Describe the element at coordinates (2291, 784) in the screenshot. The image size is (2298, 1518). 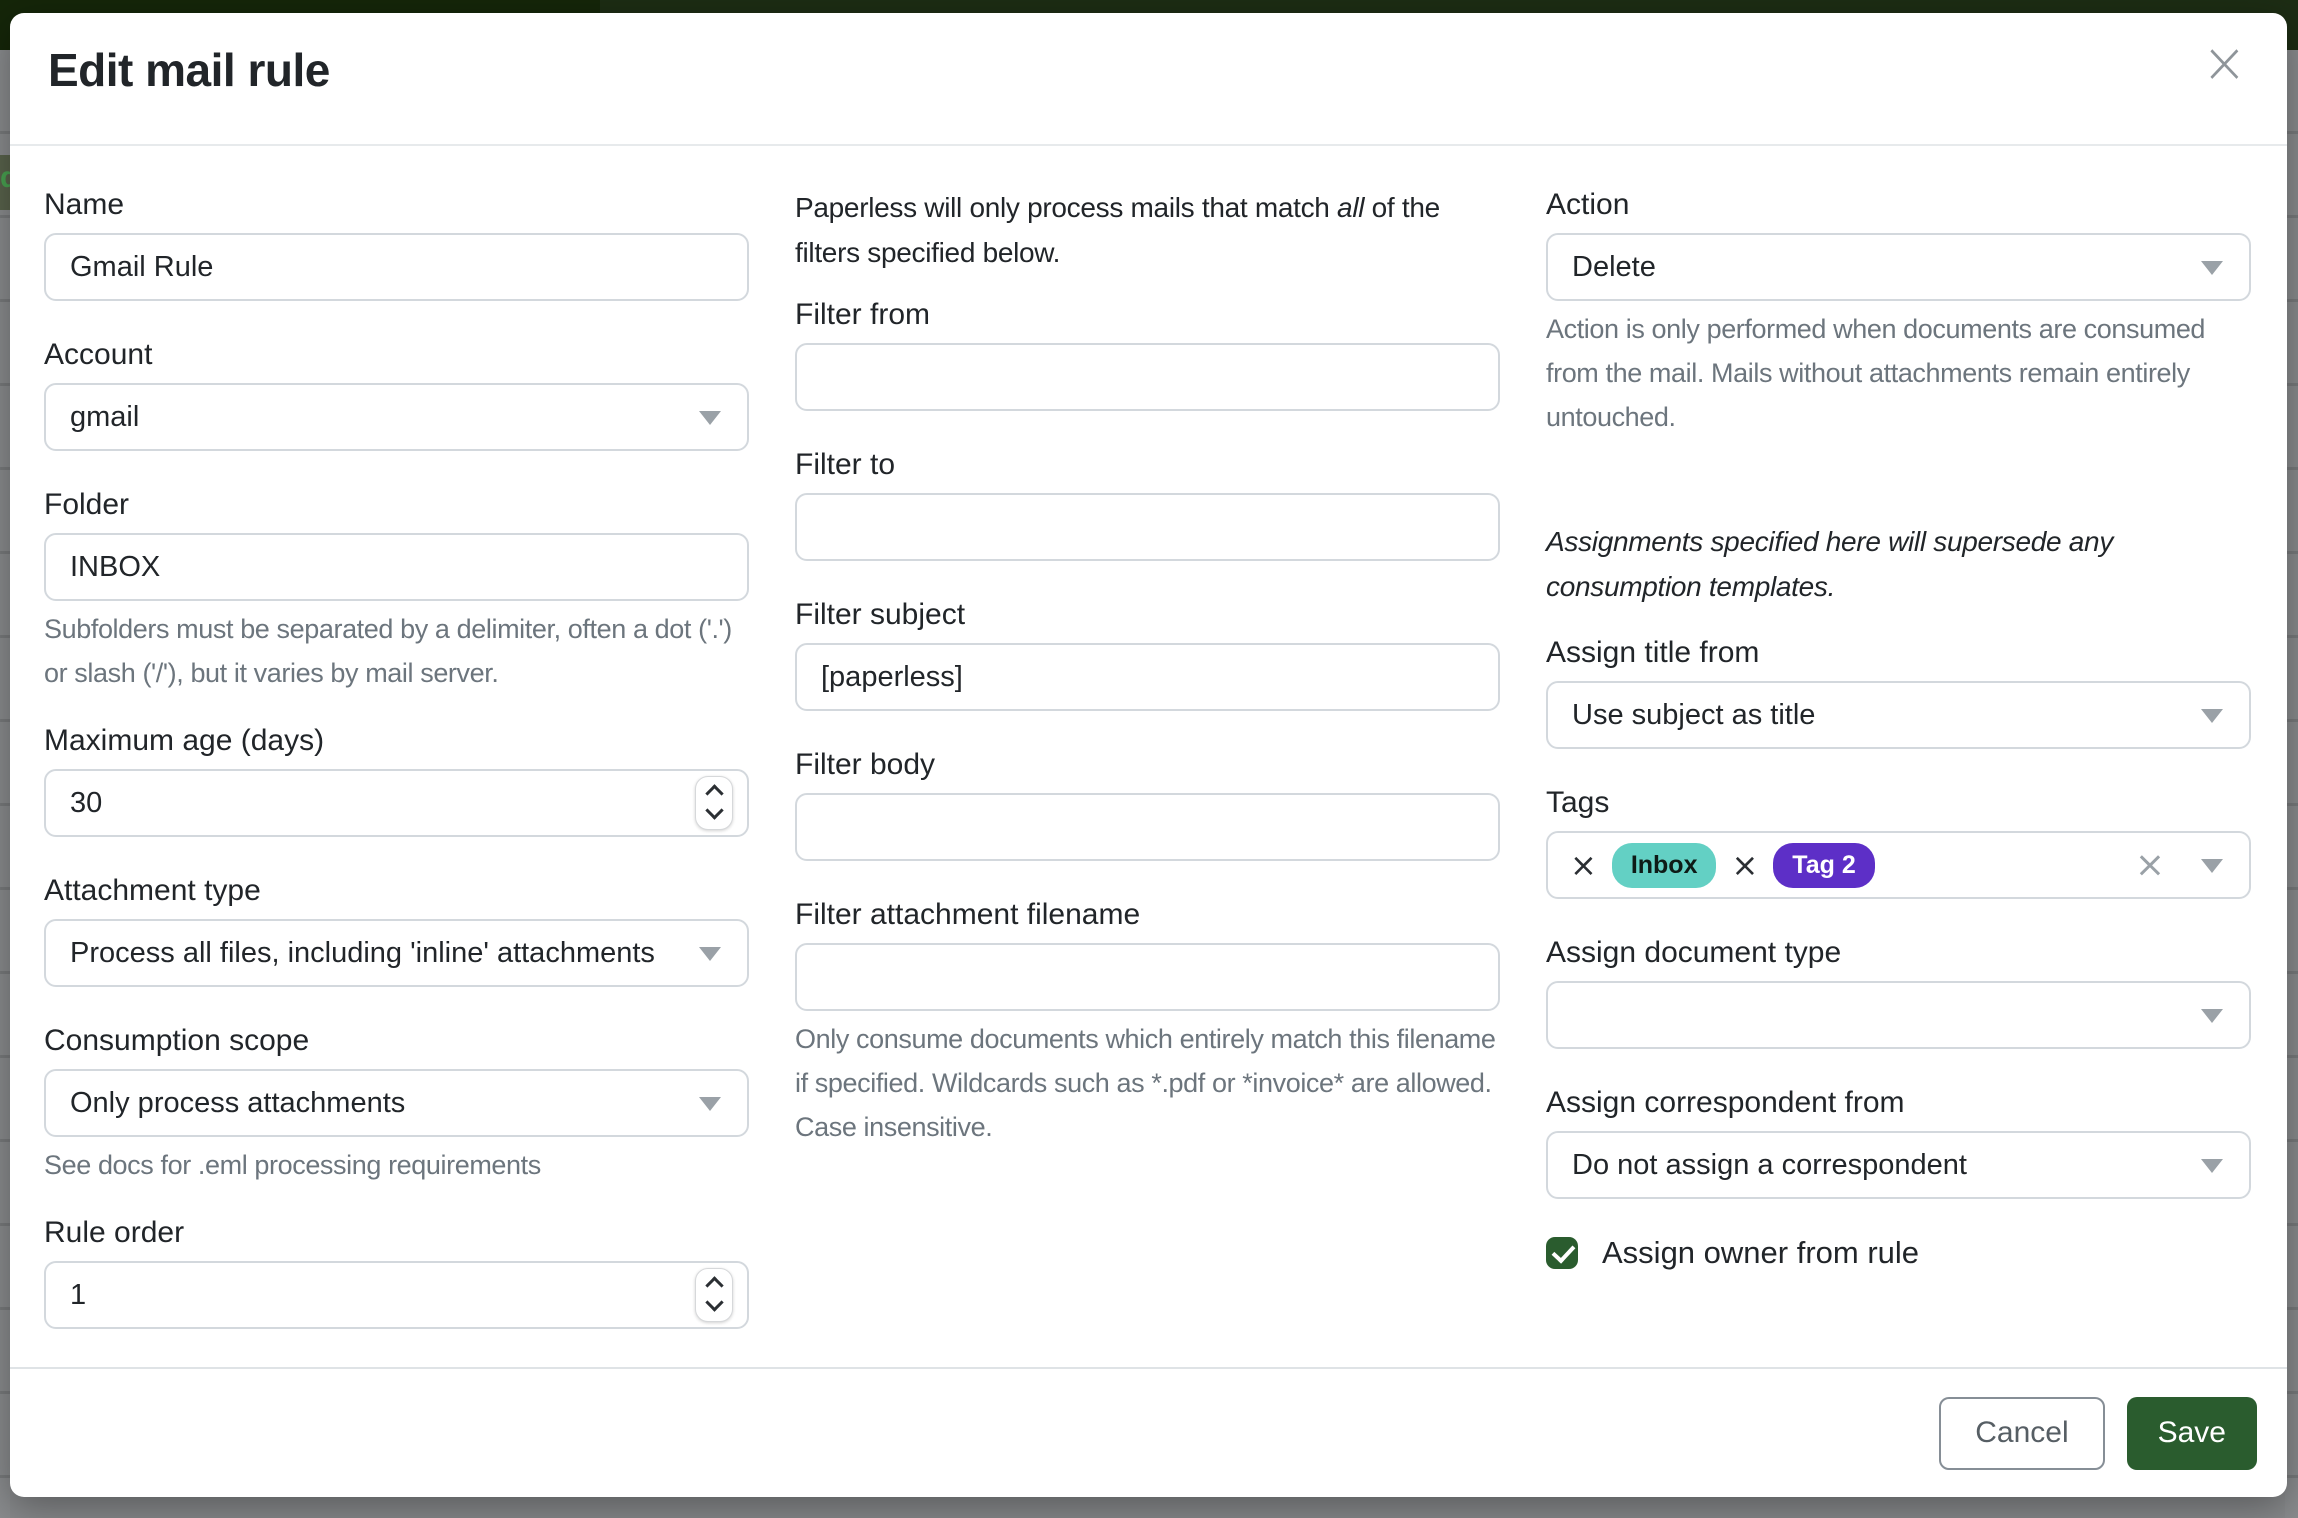
I see `page-scroll-right-strip` at that location.